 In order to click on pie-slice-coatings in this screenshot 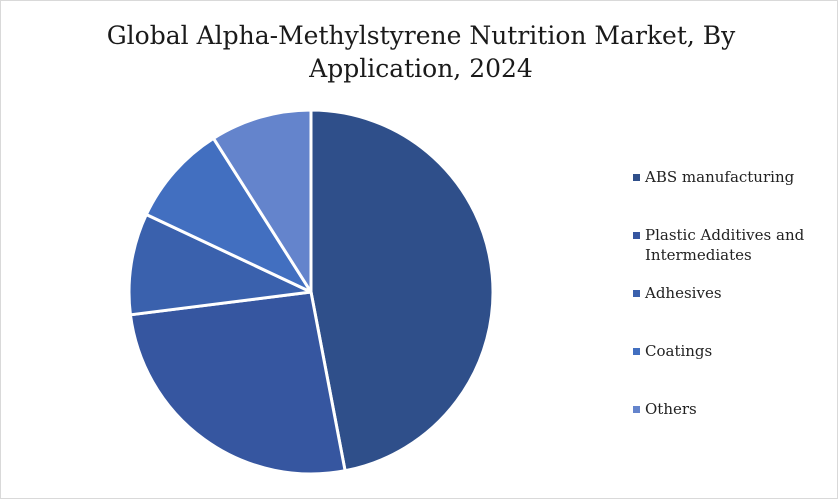, I will do `click(228, 215)`.